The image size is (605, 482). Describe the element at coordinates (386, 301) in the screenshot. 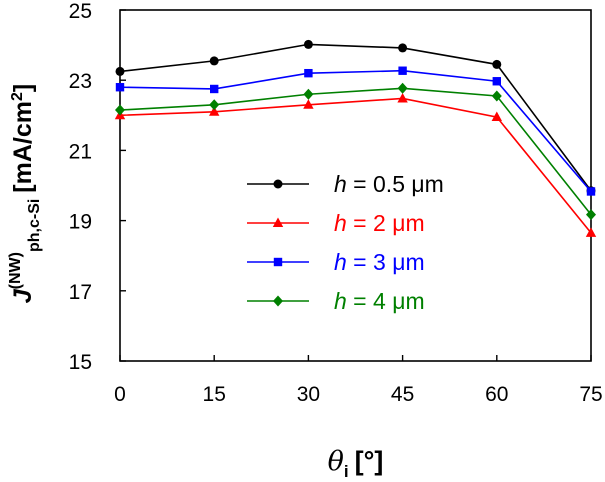

I see `legend-label-rest: = 4 μm` at that location.